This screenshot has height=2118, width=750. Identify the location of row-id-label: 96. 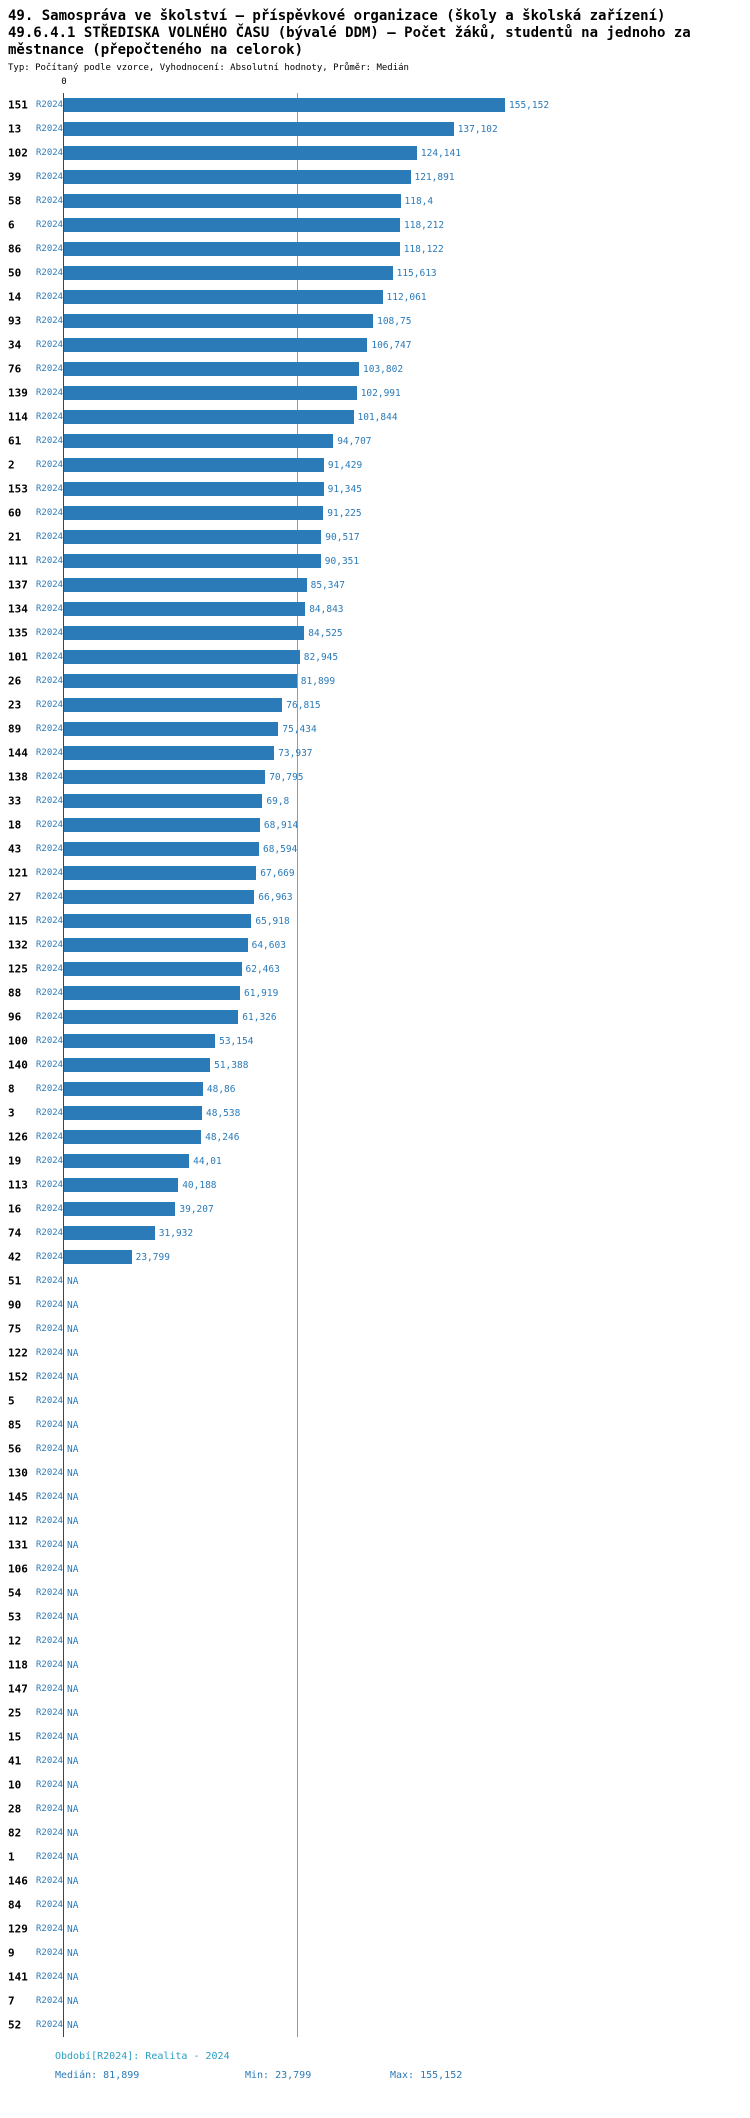
(15, 1017).